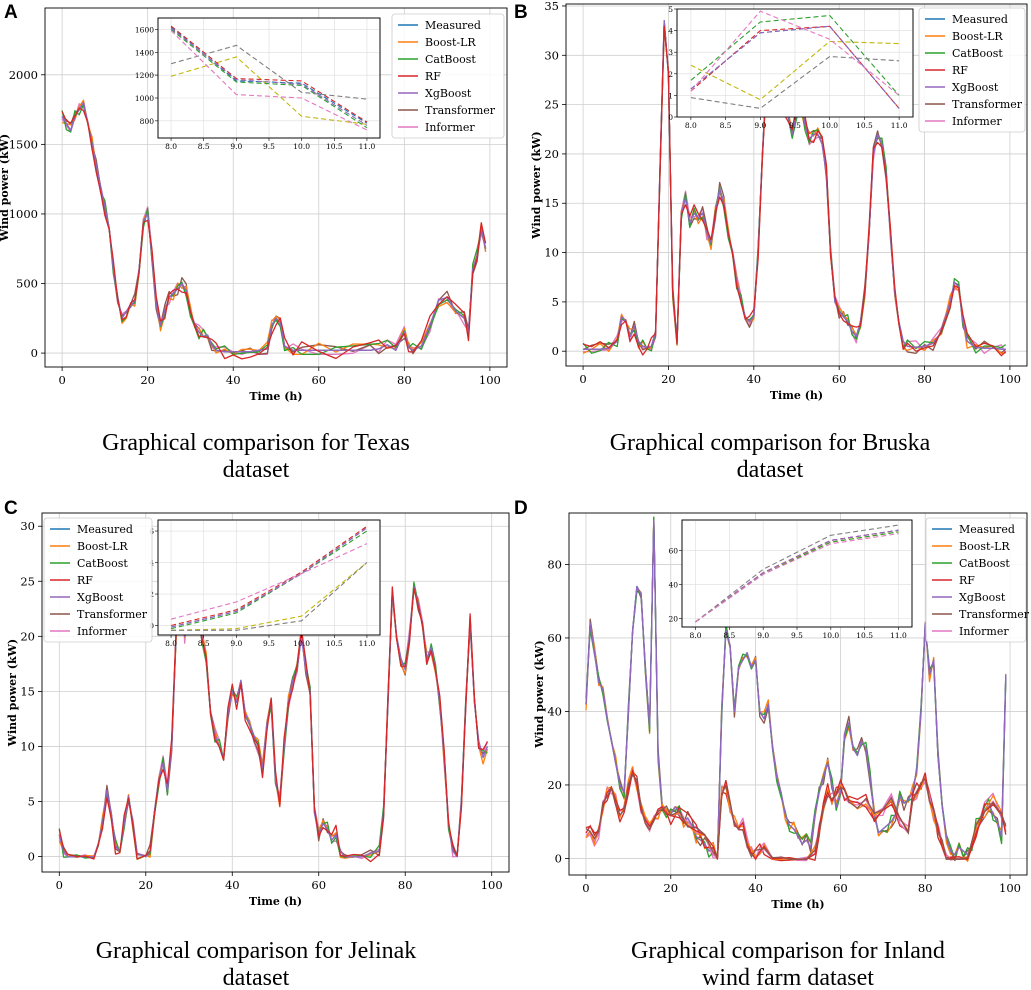 The height and width of the screenshot is (990, 1031). What do you see at coordinates (864, 125) in the screenshot?
I see `inset-x-tick-label: 10.5` at bounding box center [864, 125].